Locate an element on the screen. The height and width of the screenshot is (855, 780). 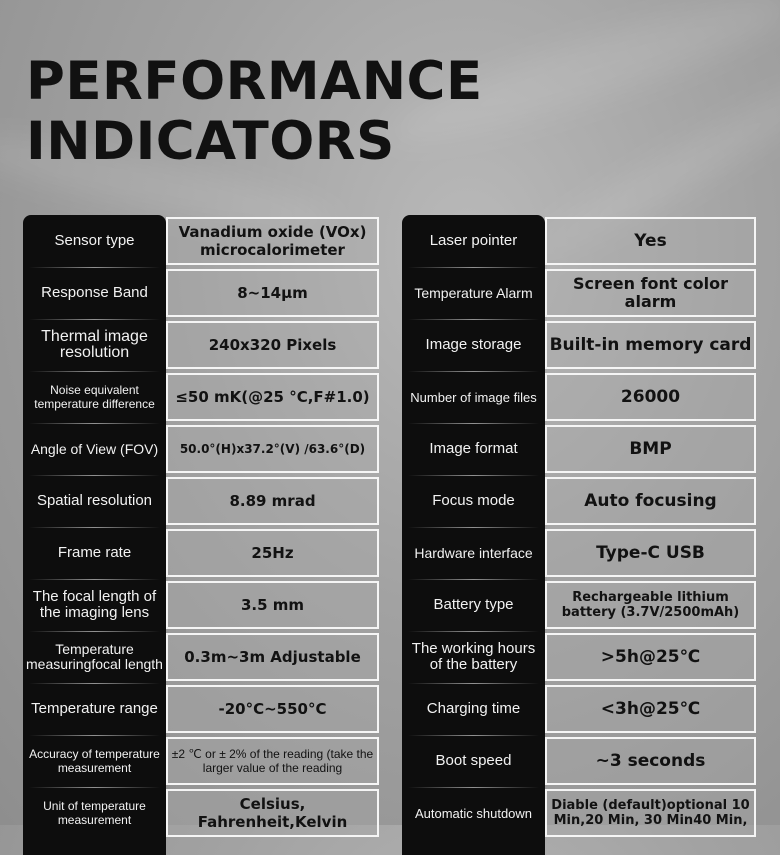
spec-row-image-files: Number of image files 26000 is located at coordinates (579, 398).